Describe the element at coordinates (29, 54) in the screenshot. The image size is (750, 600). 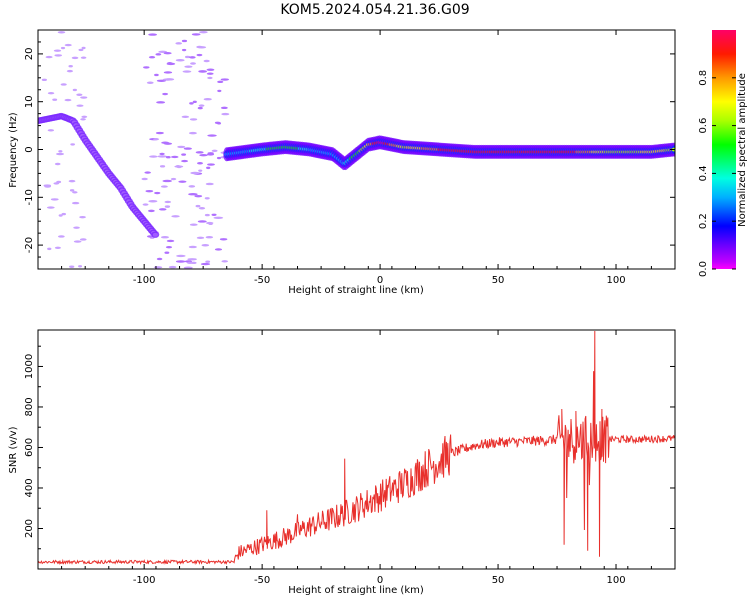
I see `spectrogram-y-tick-label: 20` at that location.